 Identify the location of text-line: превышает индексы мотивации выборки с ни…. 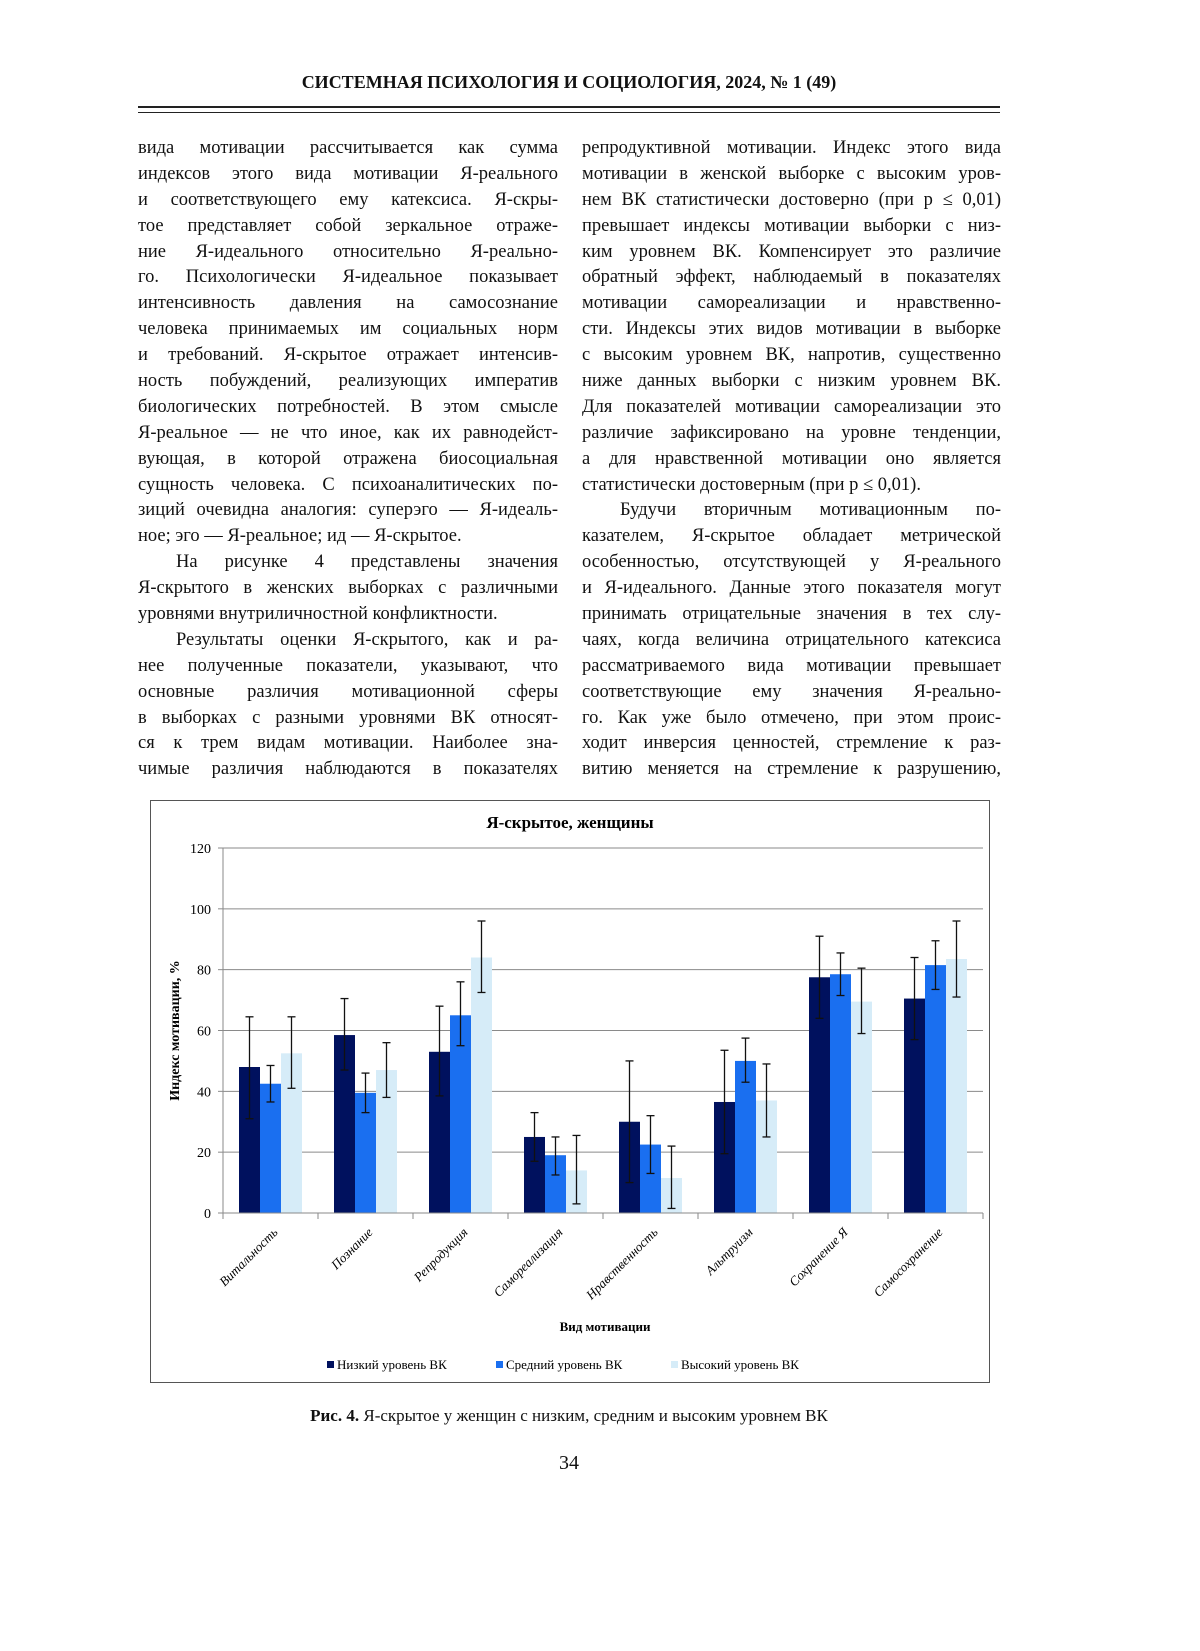
(791, 227).